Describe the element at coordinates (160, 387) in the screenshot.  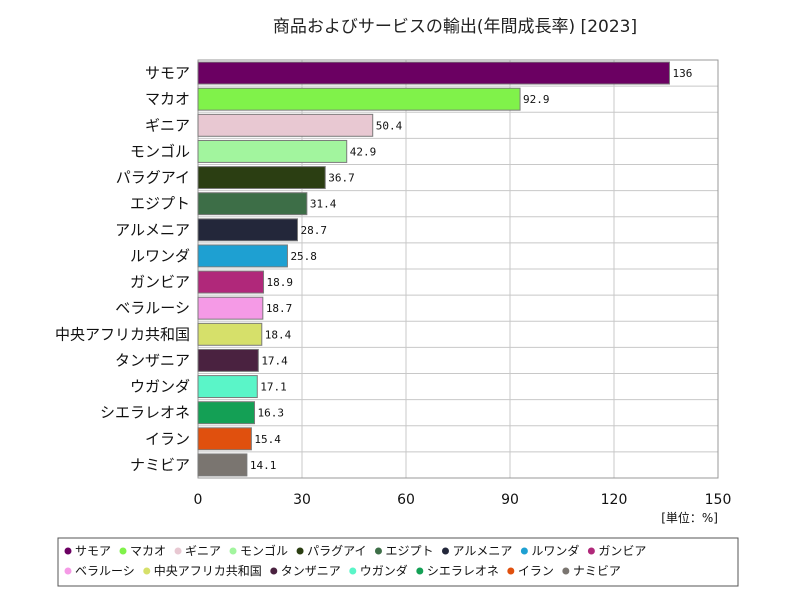
I see `category-label: ウガンダ` at that location.